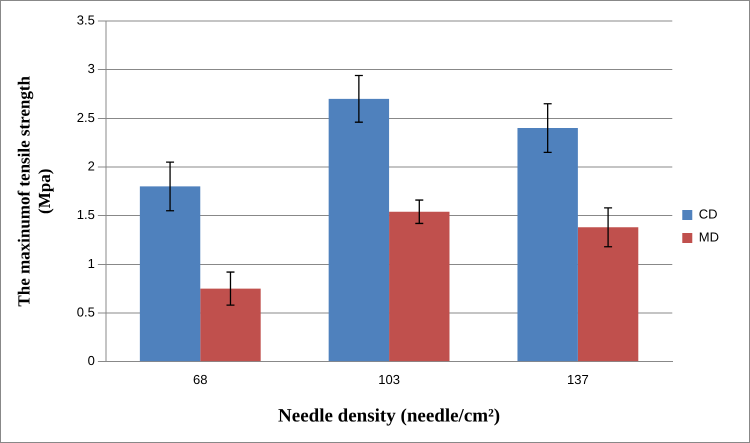 Image resolution: width=750 pixels, height=443 pixels. What do you see at coordinates (85, 214) in the screenshot?
I see `y-tick-label: 1.5` at bounding box center [85, 214].